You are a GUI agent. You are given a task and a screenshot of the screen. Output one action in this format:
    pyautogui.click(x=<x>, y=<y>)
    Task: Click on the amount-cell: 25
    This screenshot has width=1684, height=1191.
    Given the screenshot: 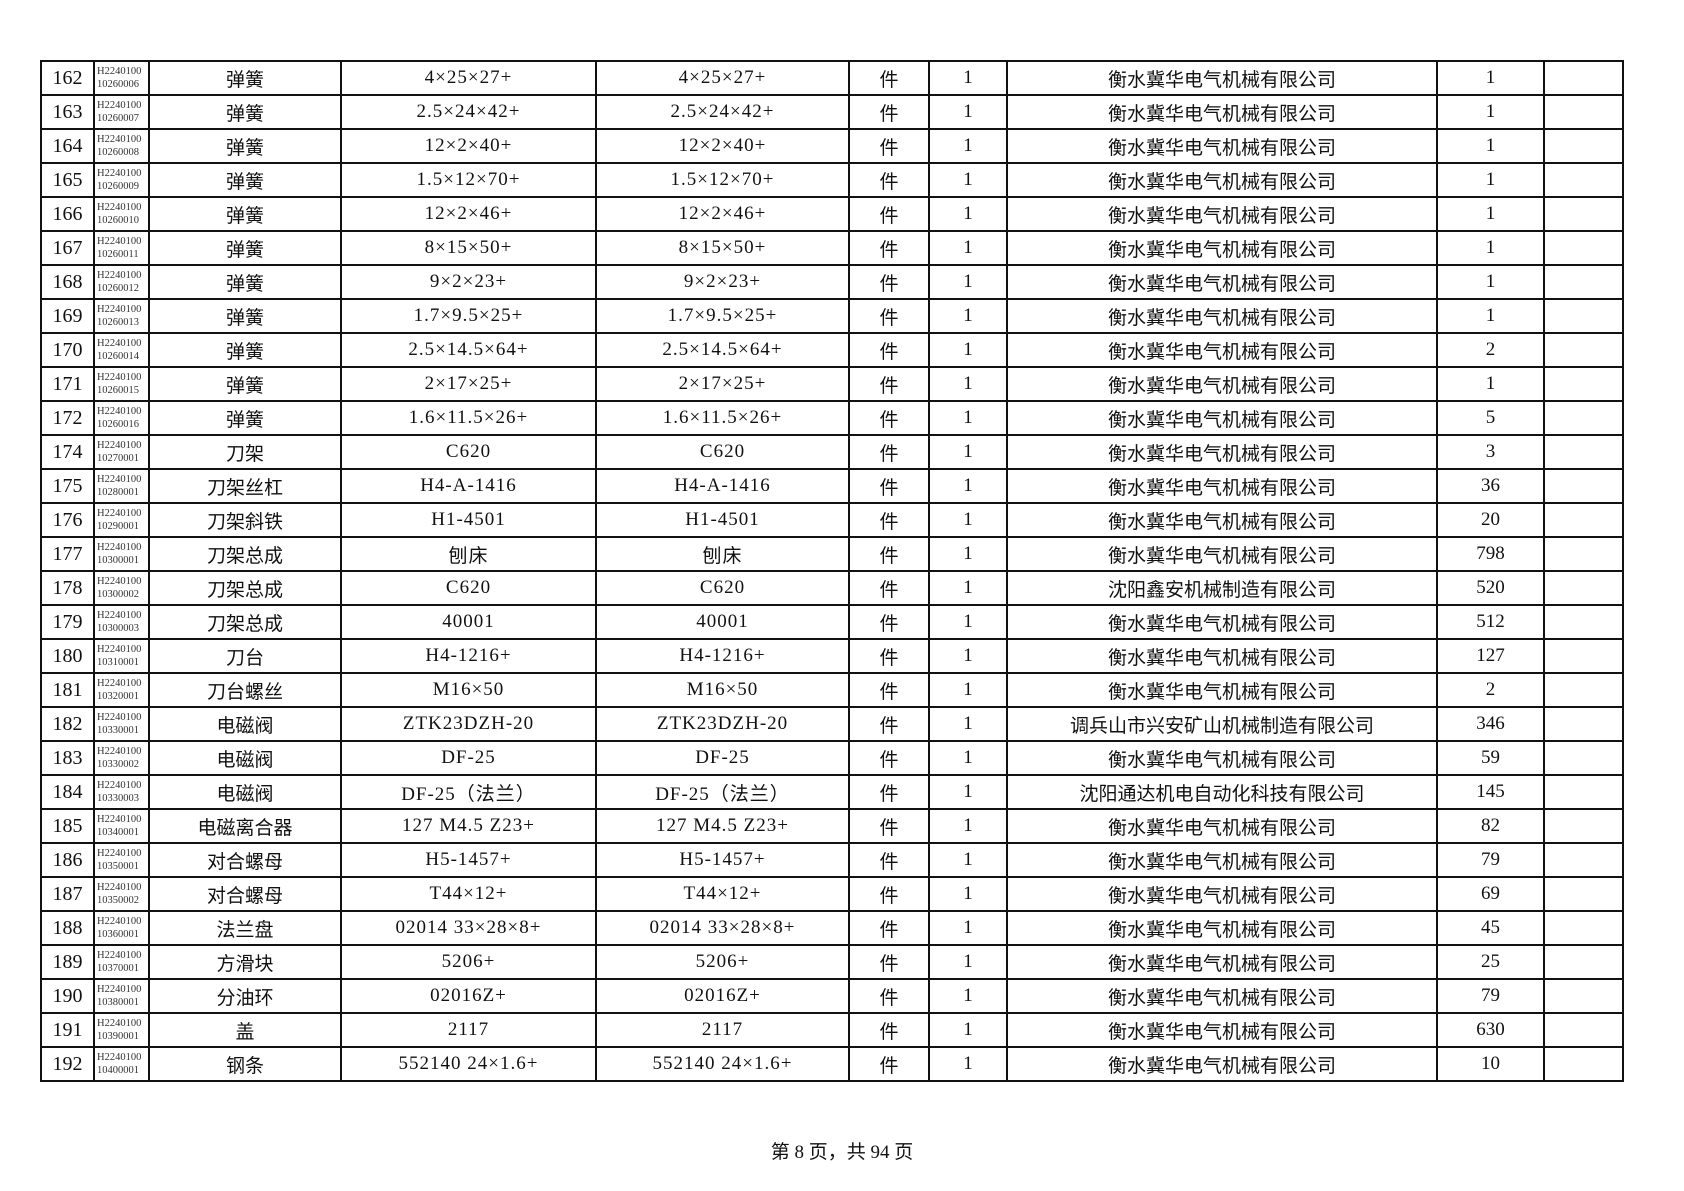 What is the action you would take?
    pyautogui.click(x=1490, y=962)
    